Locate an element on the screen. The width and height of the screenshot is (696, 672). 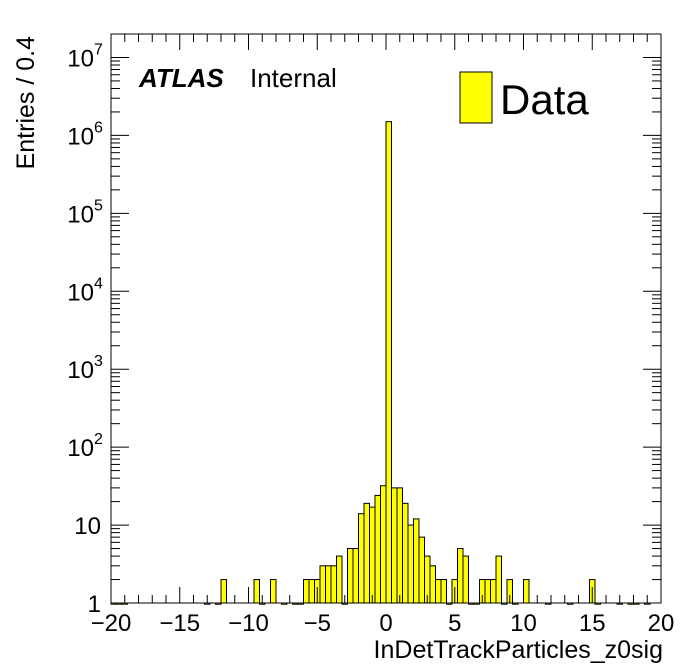
x-tick-label: 15 is located at coordinates (592, 623).